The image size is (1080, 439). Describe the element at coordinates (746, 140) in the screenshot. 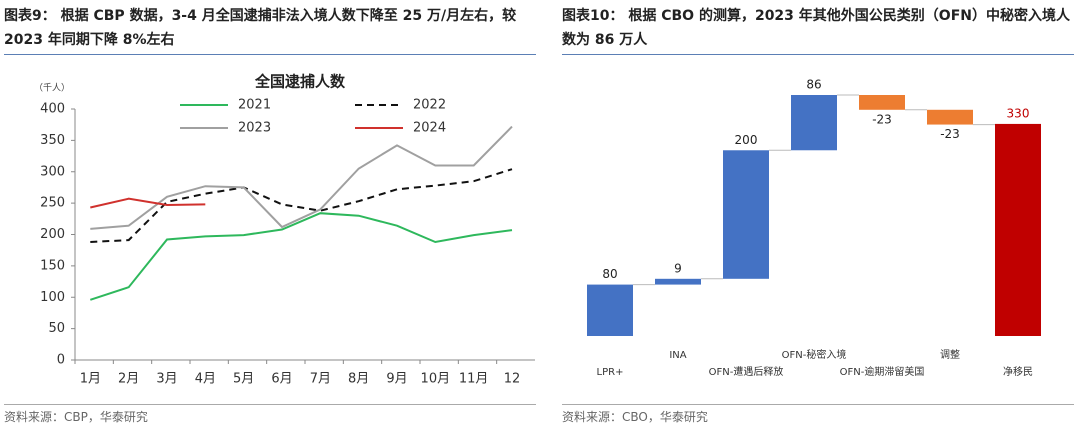

I see `data-label: 200` at that location.